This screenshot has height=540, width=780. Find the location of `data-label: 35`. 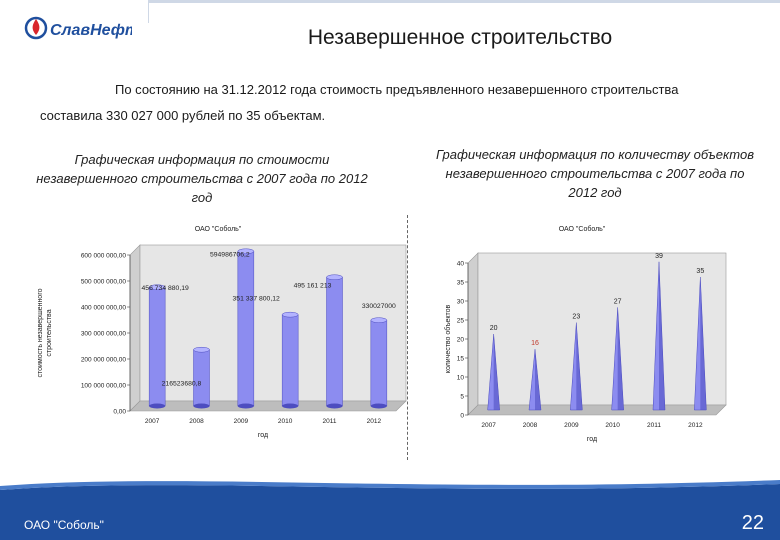

data-label: 35 is located at coordinates (700, 271).